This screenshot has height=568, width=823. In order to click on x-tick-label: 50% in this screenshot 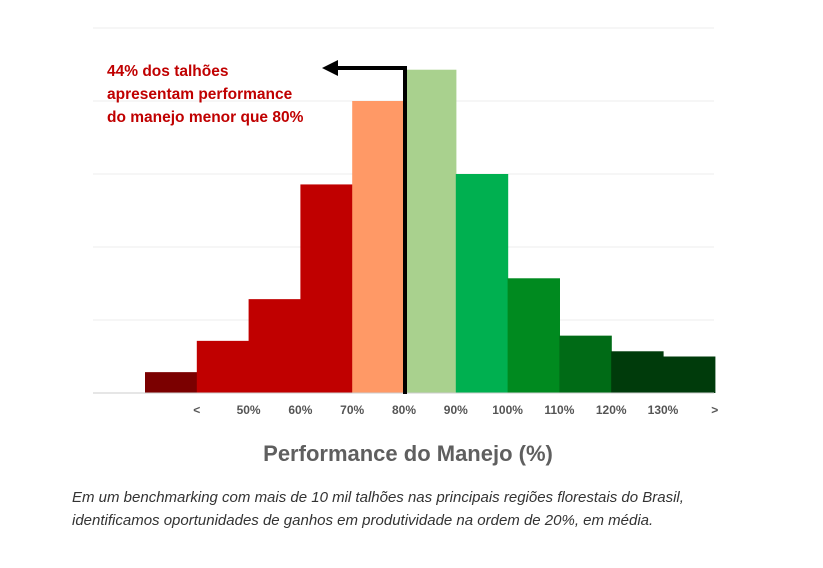, I will do `click(249, 410)`.